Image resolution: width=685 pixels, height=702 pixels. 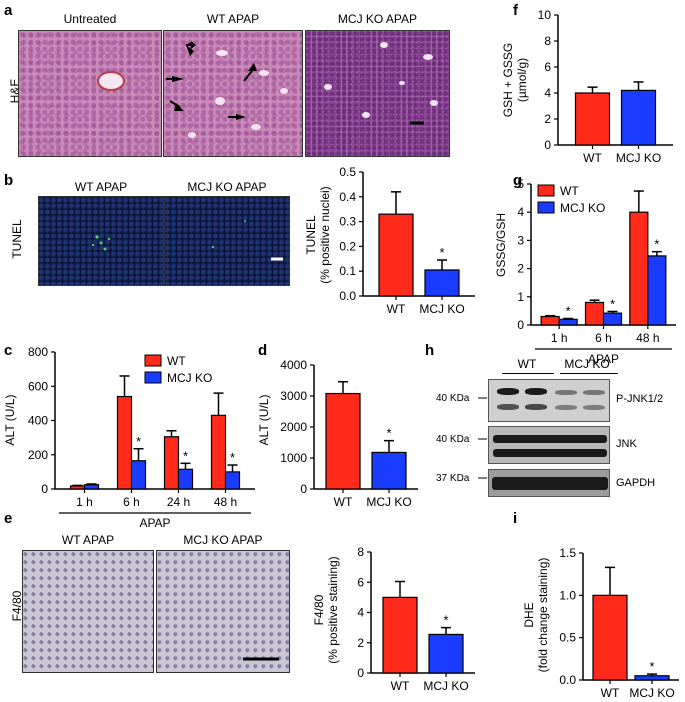 I want to click on y-axis-label: TUNEL, so click(x=311, y=235).